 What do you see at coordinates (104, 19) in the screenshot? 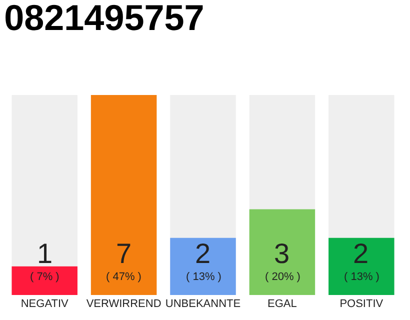
I see `chart-title: 0821495757` at bounding box center [104, 19].